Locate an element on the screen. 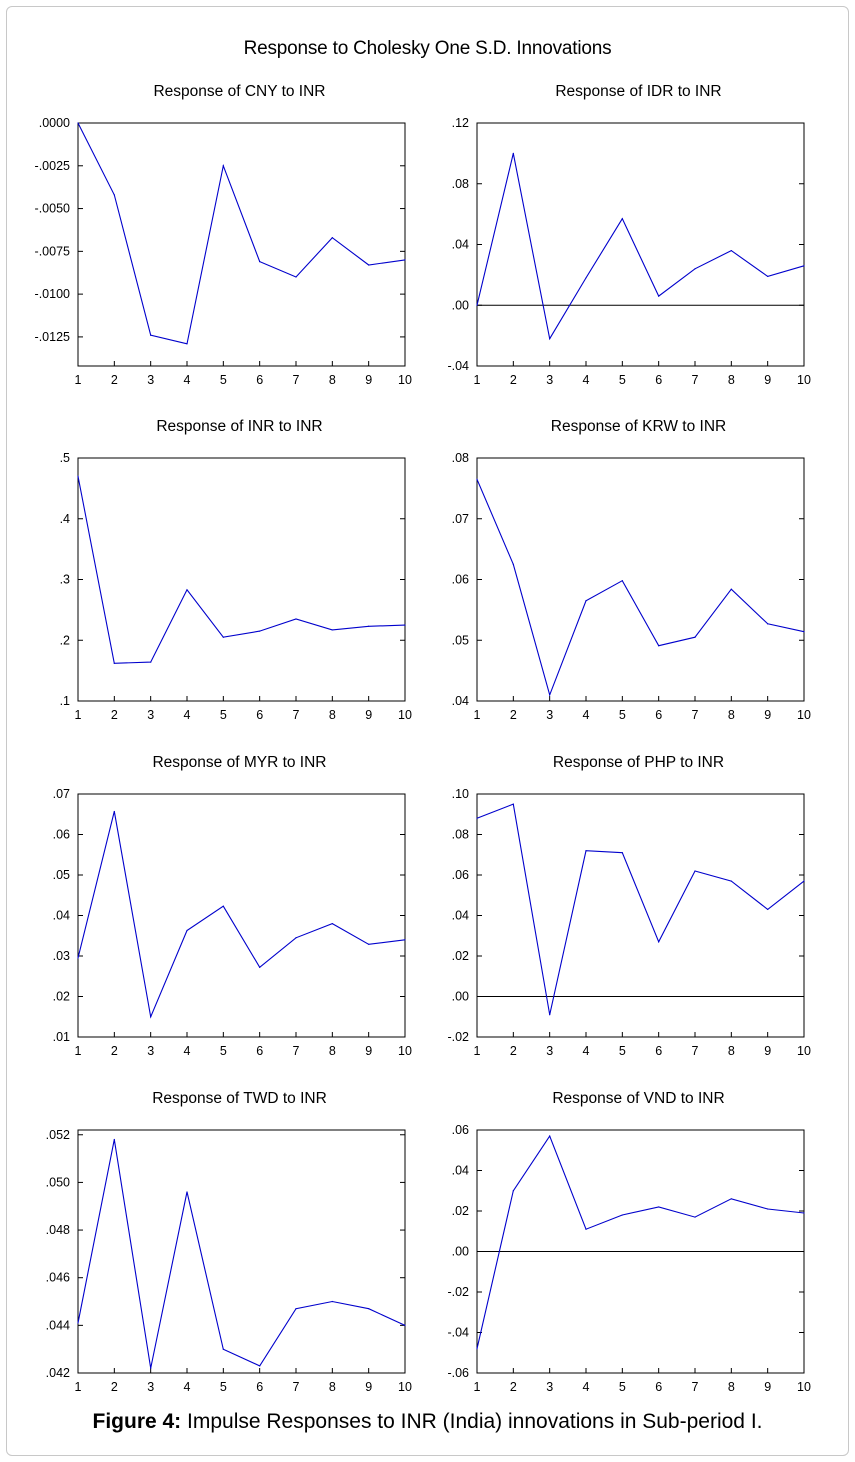  y-tick-label: -.04 is located at coordinates (458, 1333).